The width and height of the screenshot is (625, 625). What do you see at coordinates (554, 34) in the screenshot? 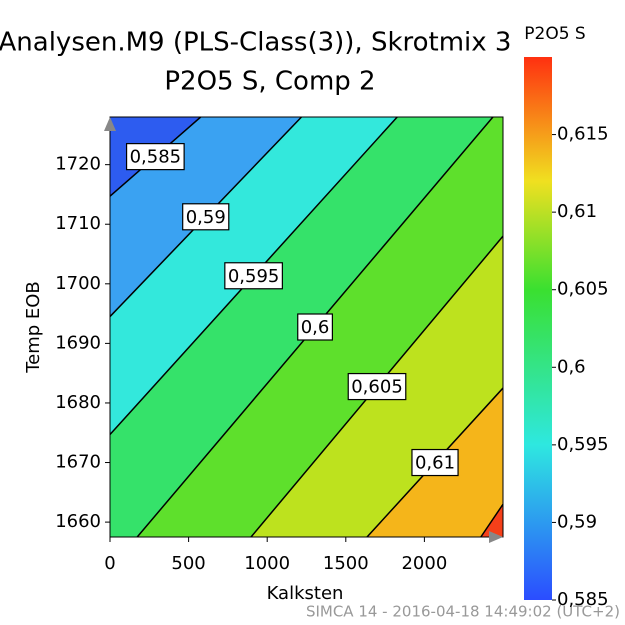
I see `colorbar-title: P2O5 S` at bounding box center [554, 34].